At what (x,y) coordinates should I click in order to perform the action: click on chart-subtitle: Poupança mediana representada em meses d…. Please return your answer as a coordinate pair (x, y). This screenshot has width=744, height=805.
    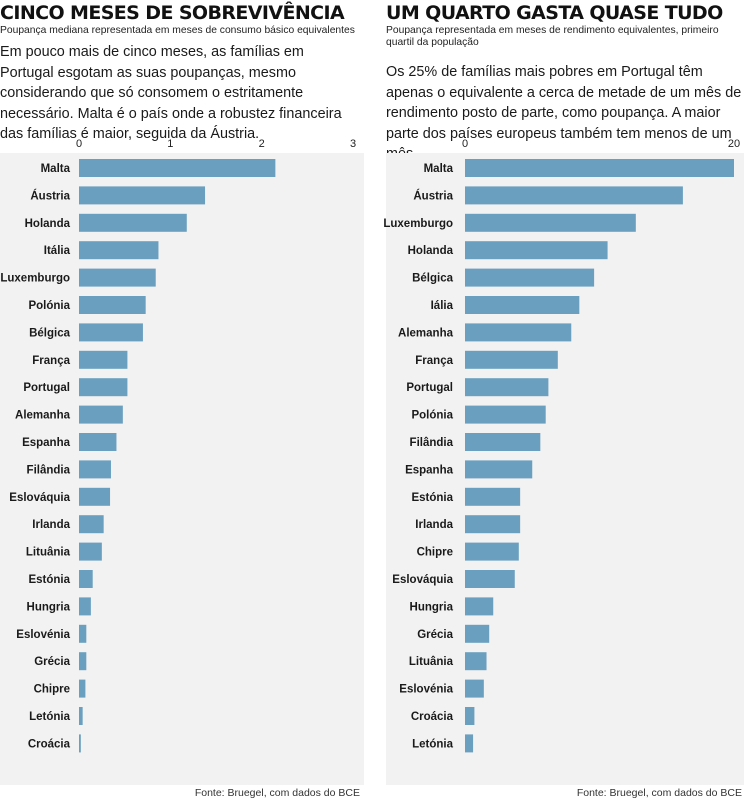
    Looking at the image, I should click on (177, 30).